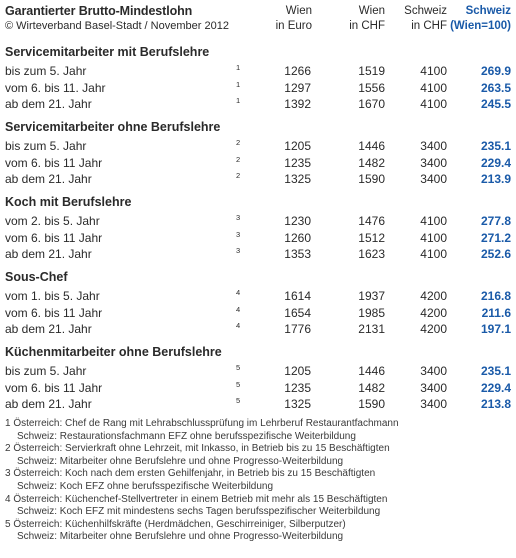 The width and height of the screenshot is (516, 558). What do you see at coordinates (495, 87) in the screenshot?
I see `value-index: 263.5` at bounding box center [495, 87].